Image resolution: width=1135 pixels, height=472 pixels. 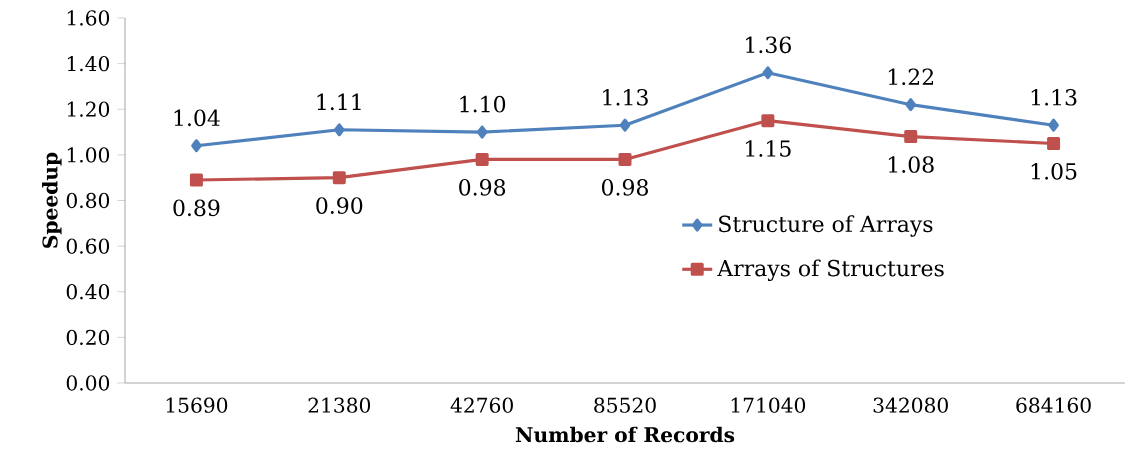 What do you see at coordinates (196, 208) in the screenshot?
I see `data-label: 0.89` at bounding box center [196, 208].